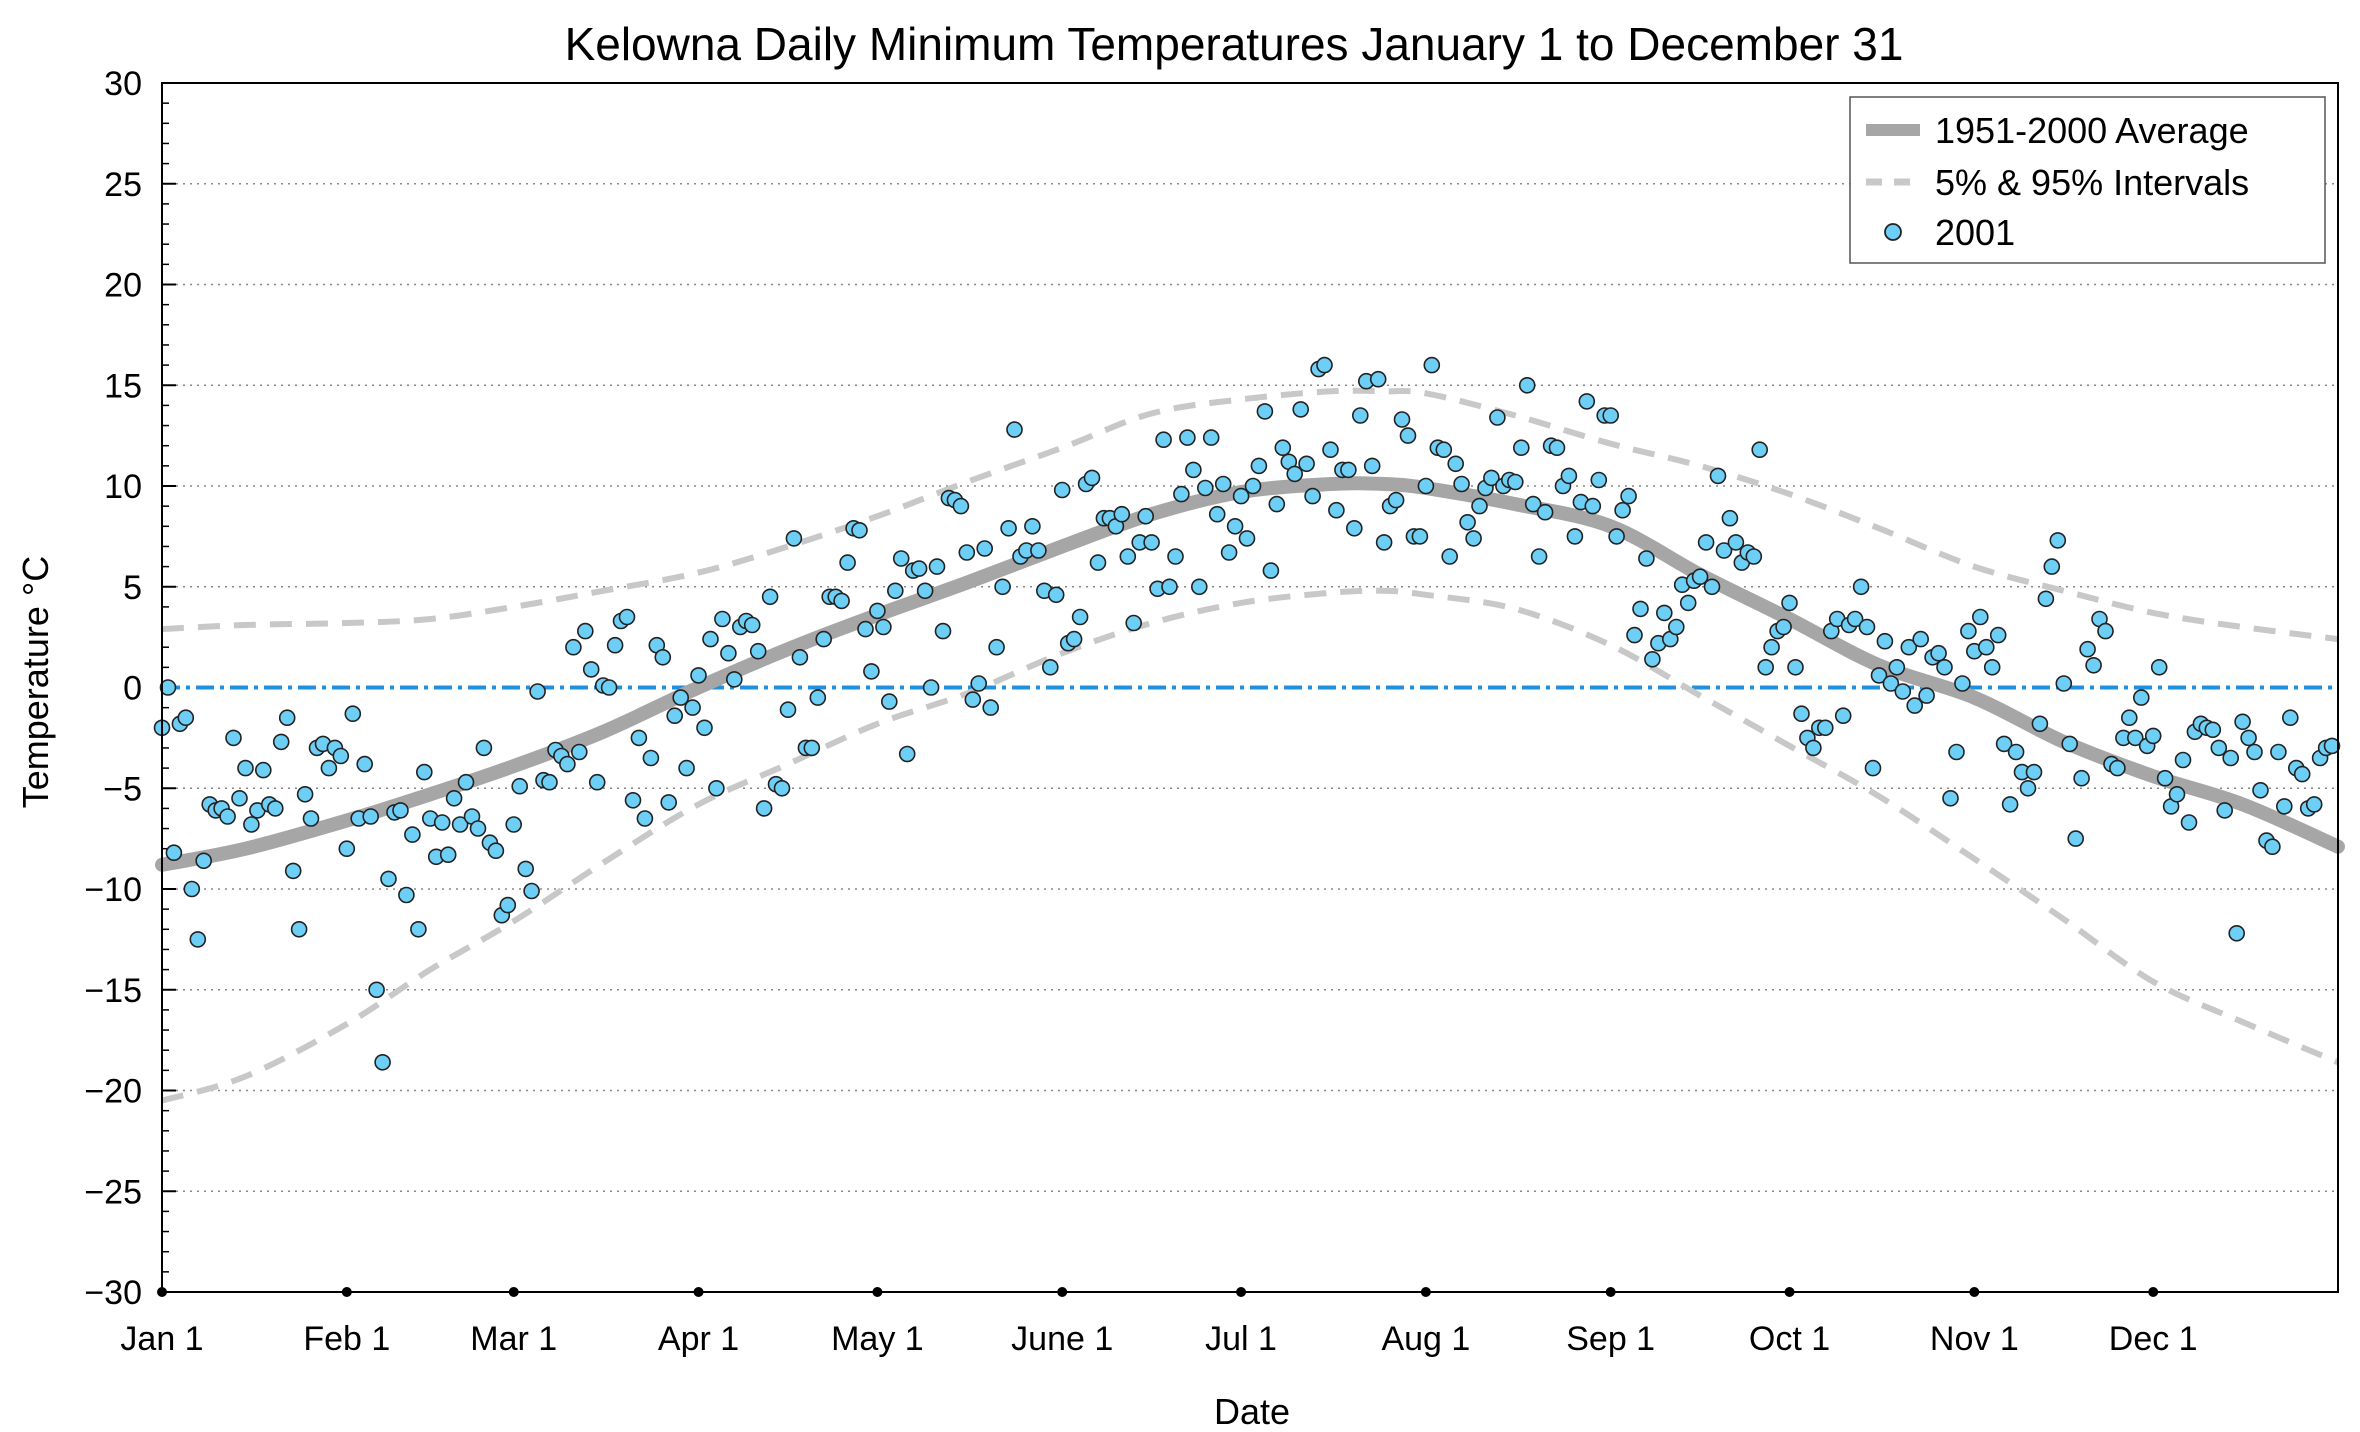  Describe the element at coordinates (1610, 1339) in the screenshot. I see `x-tick-label: Sep 1` at that location.